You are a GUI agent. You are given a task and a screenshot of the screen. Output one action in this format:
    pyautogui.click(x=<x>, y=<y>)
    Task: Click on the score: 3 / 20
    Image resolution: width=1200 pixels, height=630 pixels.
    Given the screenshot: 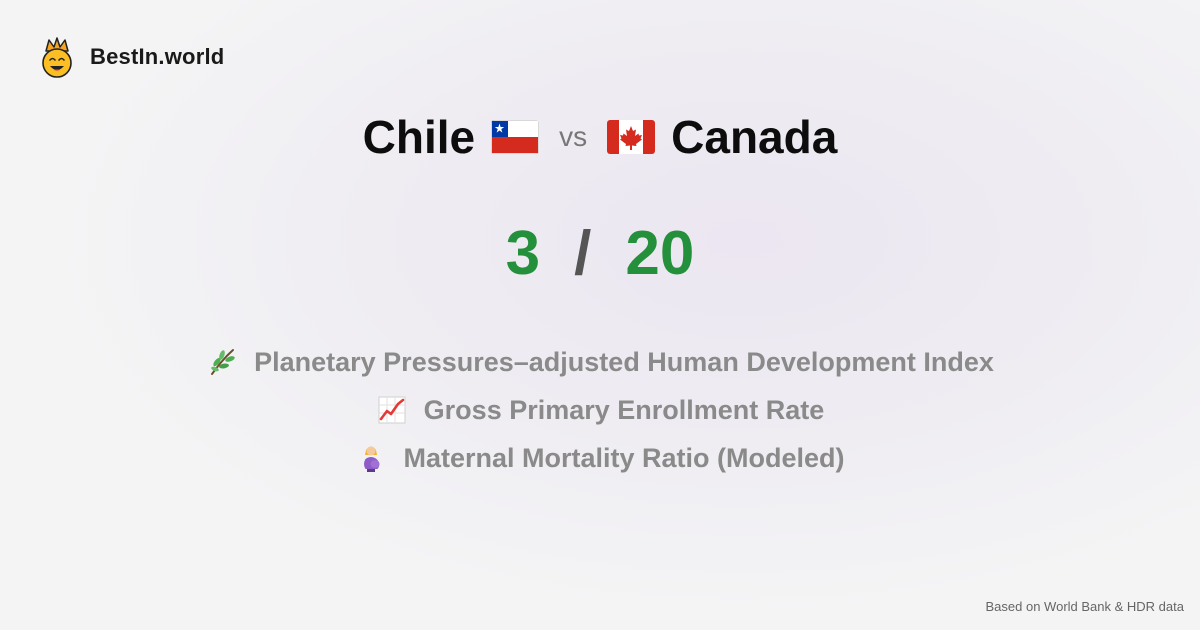 What is the action you would take?
    pyautogui.click(x=600, y=253)
    